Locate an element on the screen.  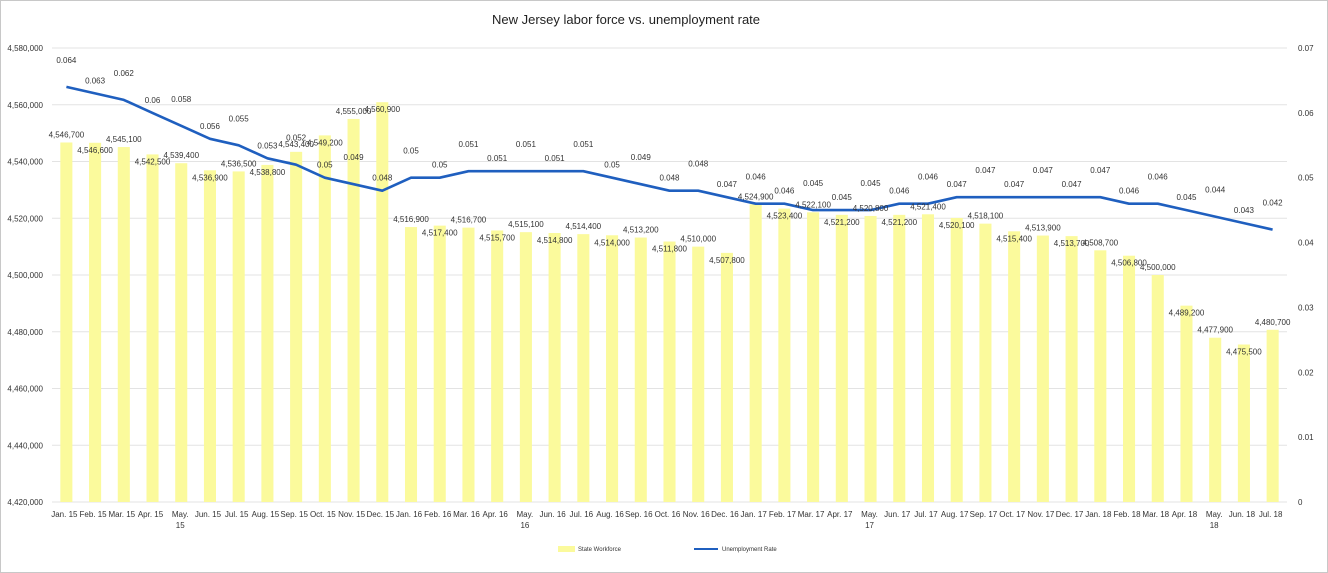
x-axis-tick-label: Jan. 16 is located at coordinates (409, 514).